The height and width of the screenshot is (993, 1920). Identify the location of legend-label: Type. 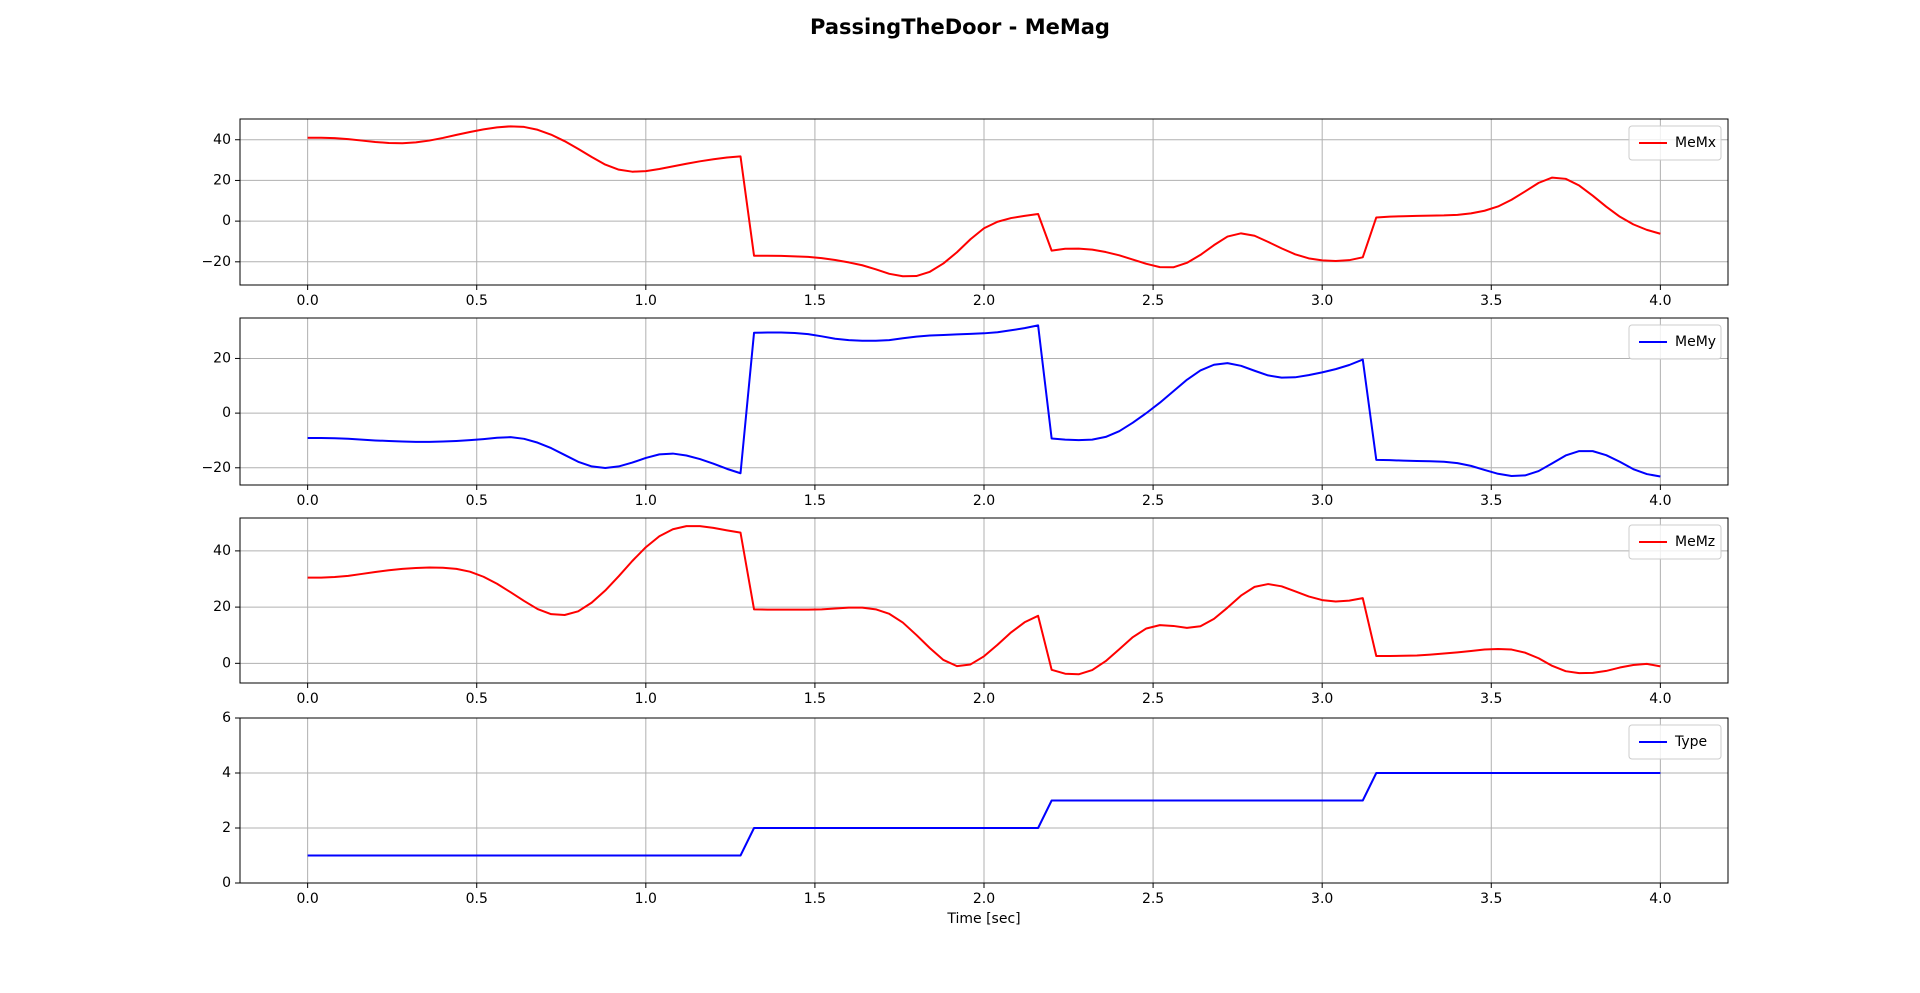
(1690, 742).